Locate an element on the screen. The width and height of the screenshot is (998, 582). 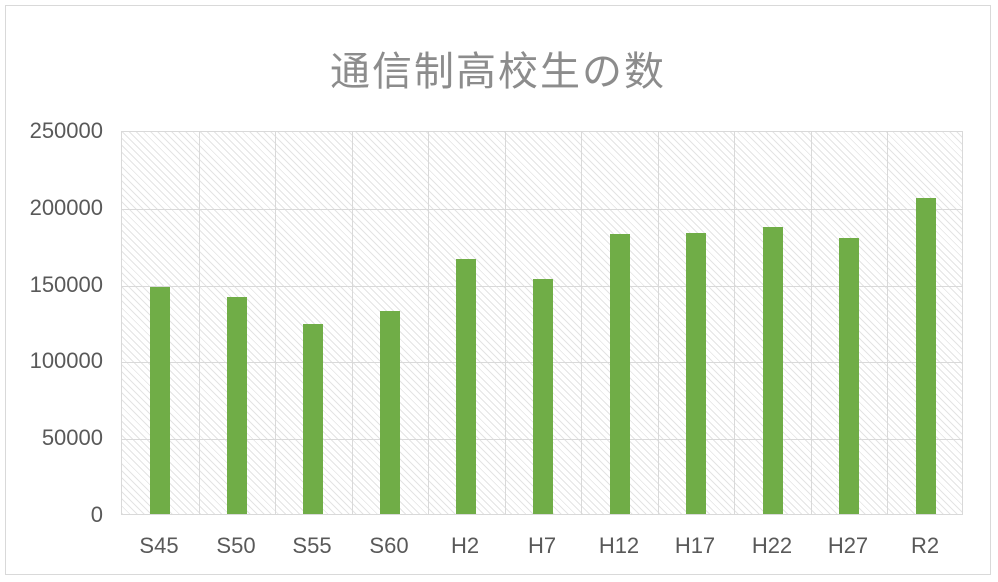
x-axis-tick-label: S60 is located at coordinates (389, 545).